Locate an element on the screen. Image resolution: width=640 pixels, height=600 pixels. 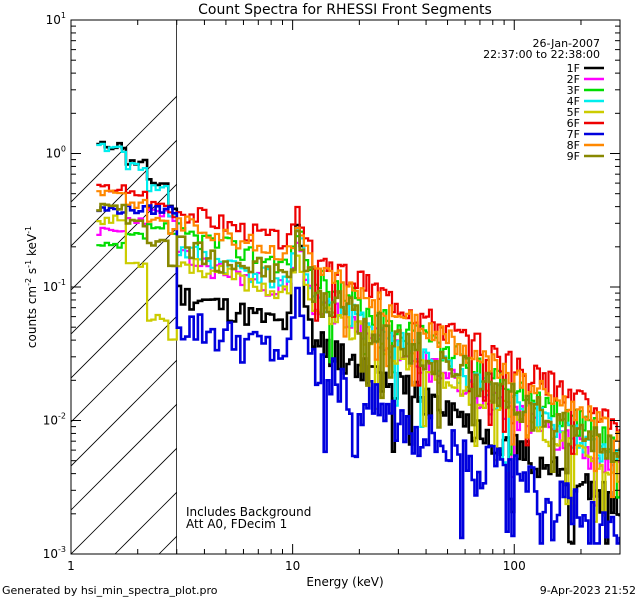
legend-label-1F: 1F is located at coordinates (573, 68).